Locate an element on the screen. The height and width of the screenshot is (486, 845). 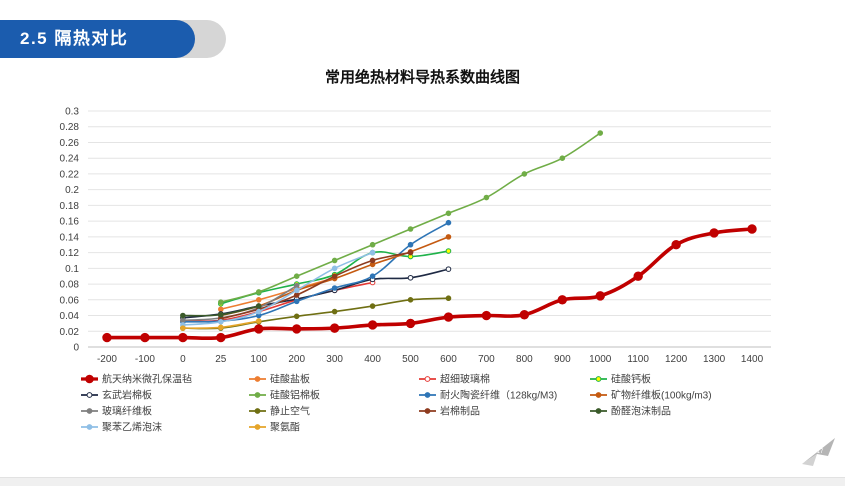
legend-item: 超细玻璃棉 is located at coordinates (454, 379).